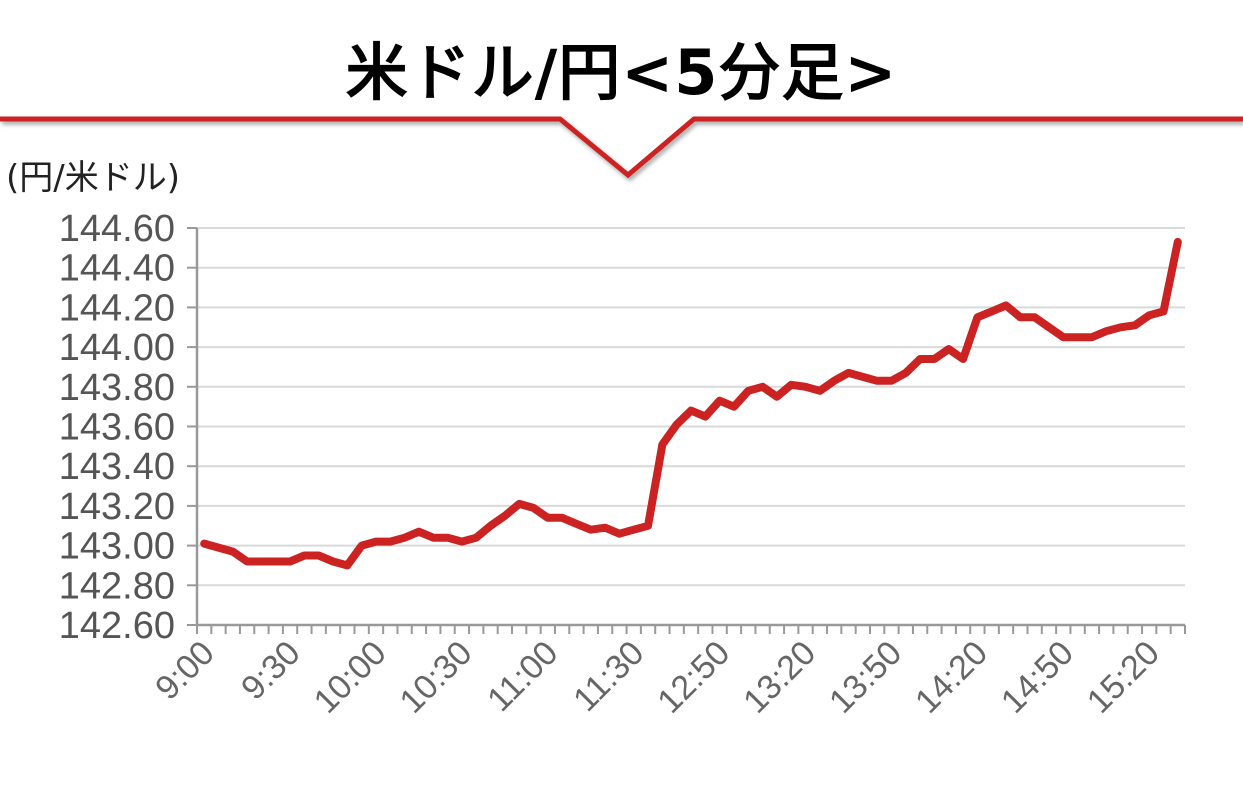 Image resolution: width=1243 pixels, height=787 pixels. I want to click on header-rule, so click(621, 147).